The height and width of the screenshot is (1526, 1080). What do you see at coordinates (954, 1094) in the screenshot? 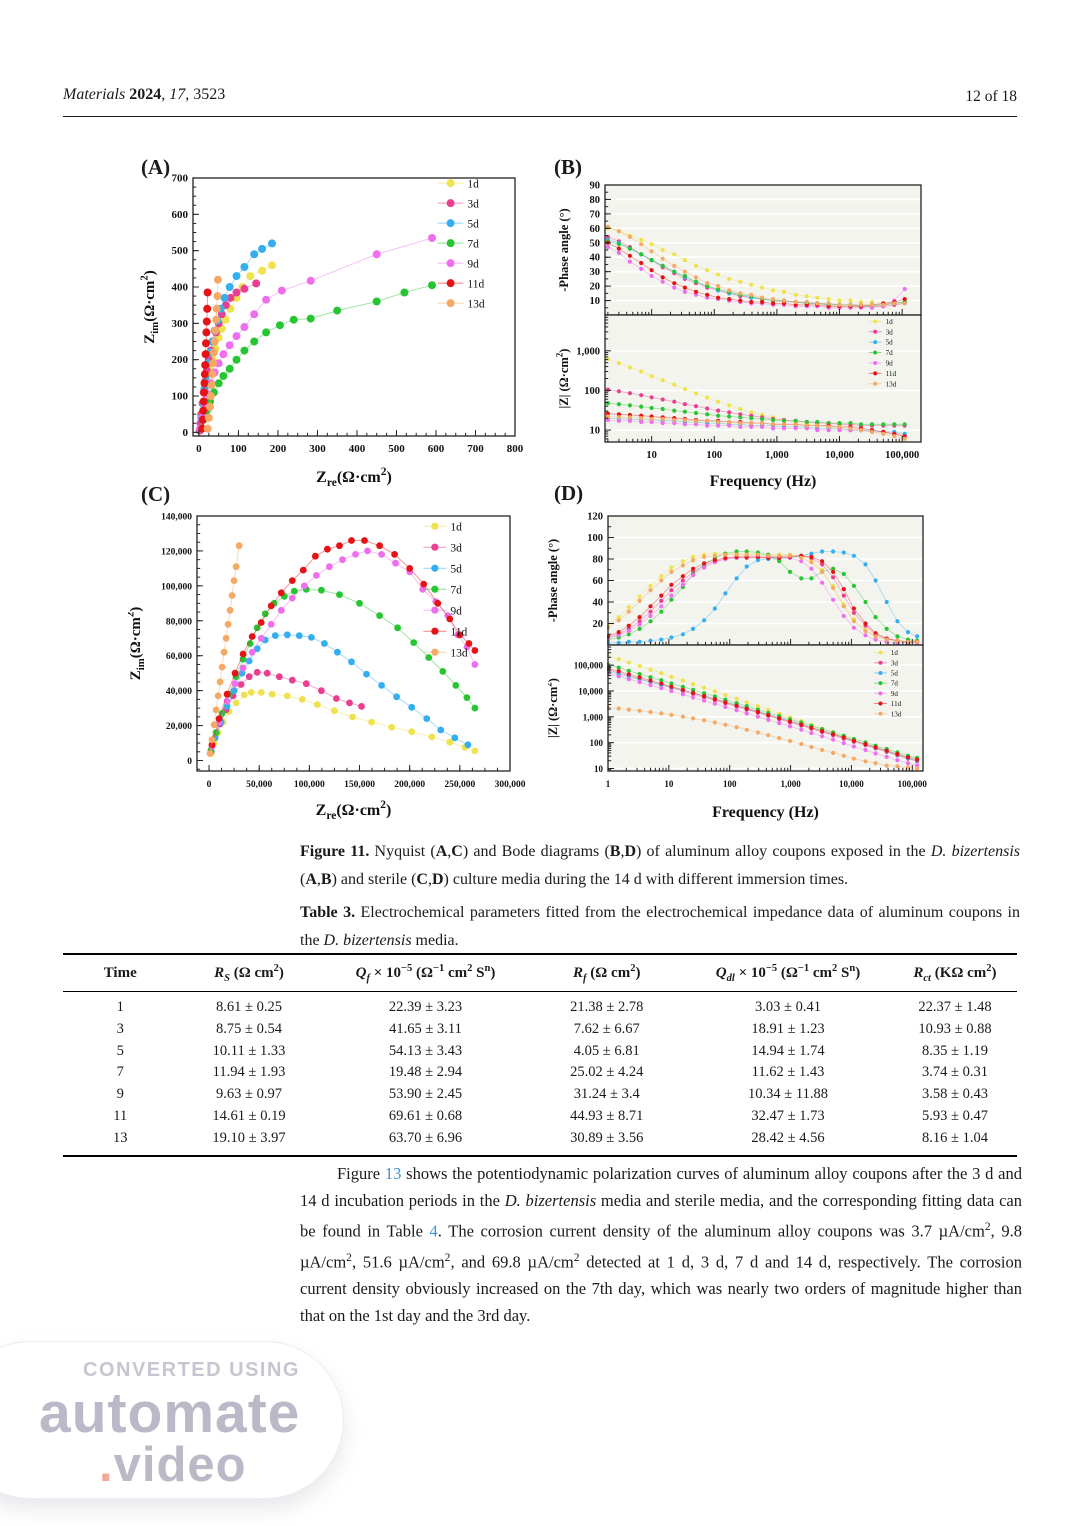
I see `table-cell: 3.58 ± 0.43` at bounding box center [954, 1094].